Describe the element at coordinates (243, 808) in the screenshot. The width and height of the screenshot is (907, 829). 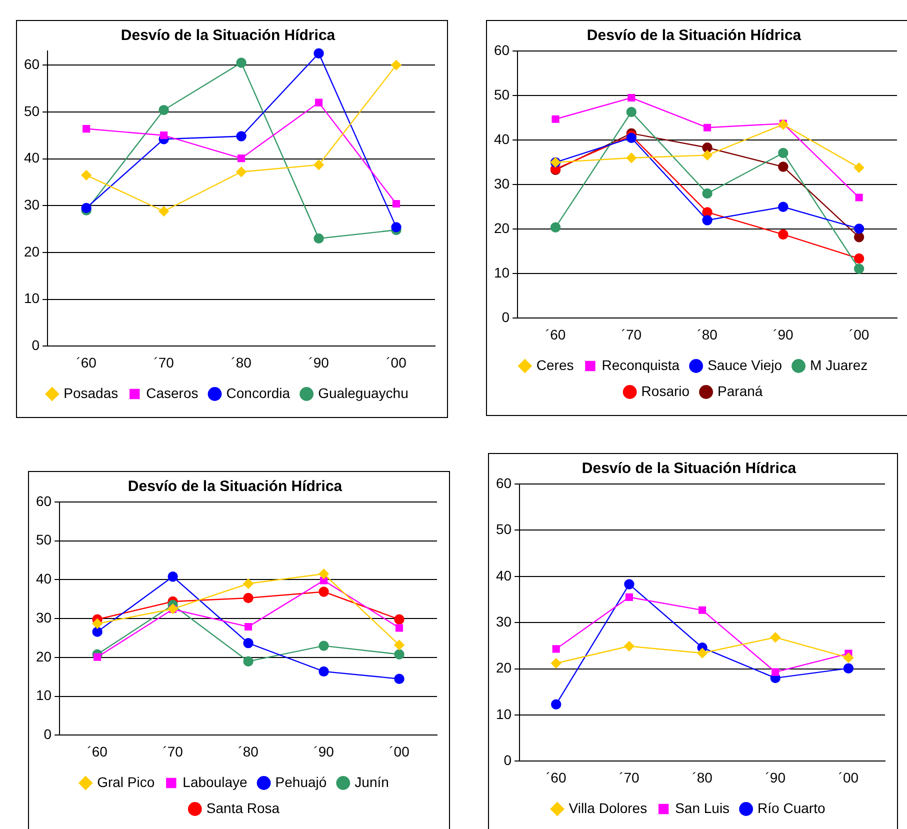
I see `legend-label: Santa Rosa` at that location.